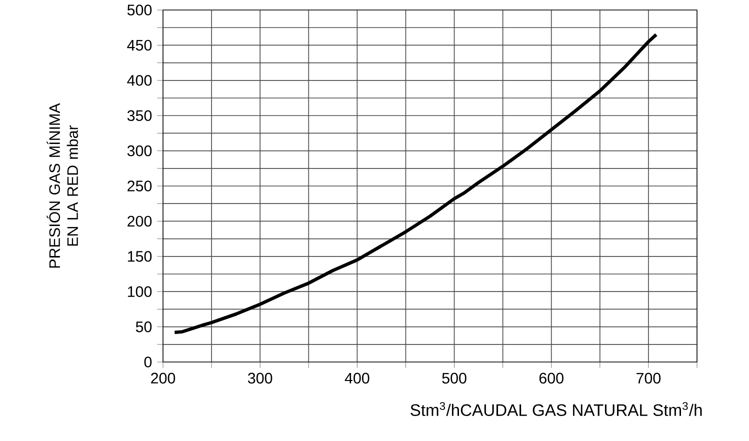 The width and height of the screenshot is (749, 441). Describe the element at coordinates (140, 186) in the screenshot. I see `y-tick-label: 250` at that location.